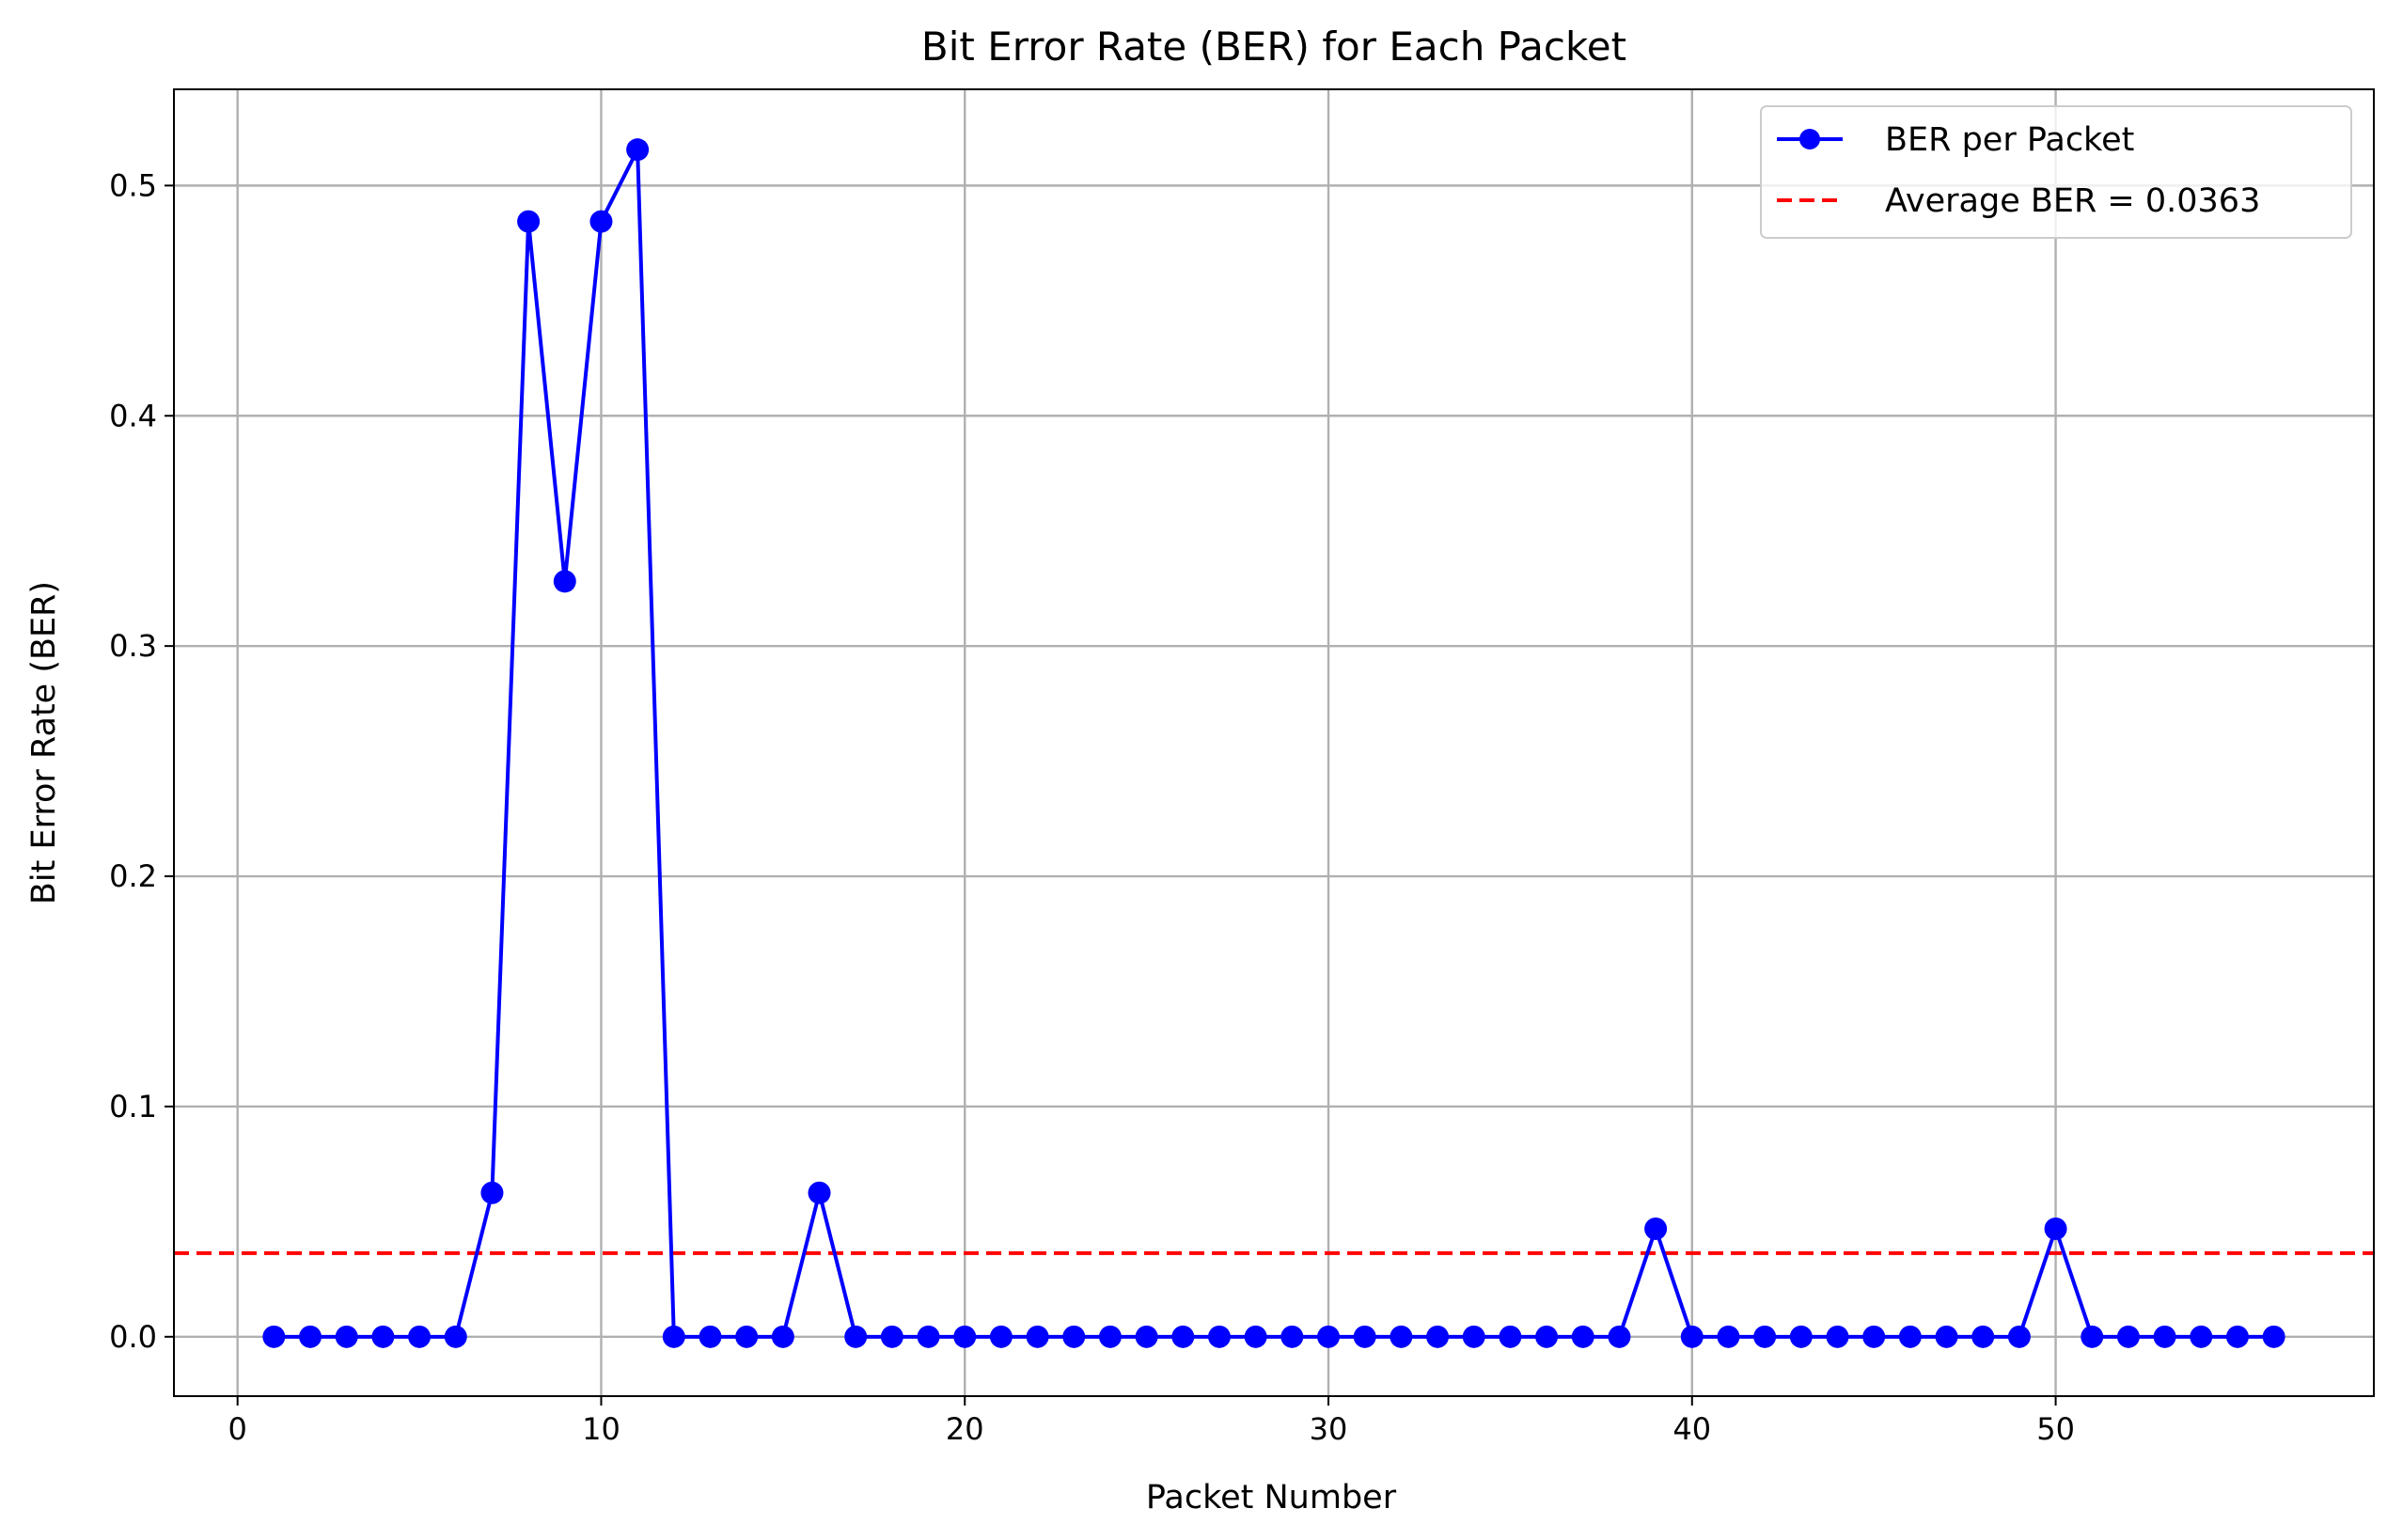  What do you see at coordinates (133, 1337) in the screenshot?
I see `y-tick-label: 0.0` at bounding box center [133, 1337].